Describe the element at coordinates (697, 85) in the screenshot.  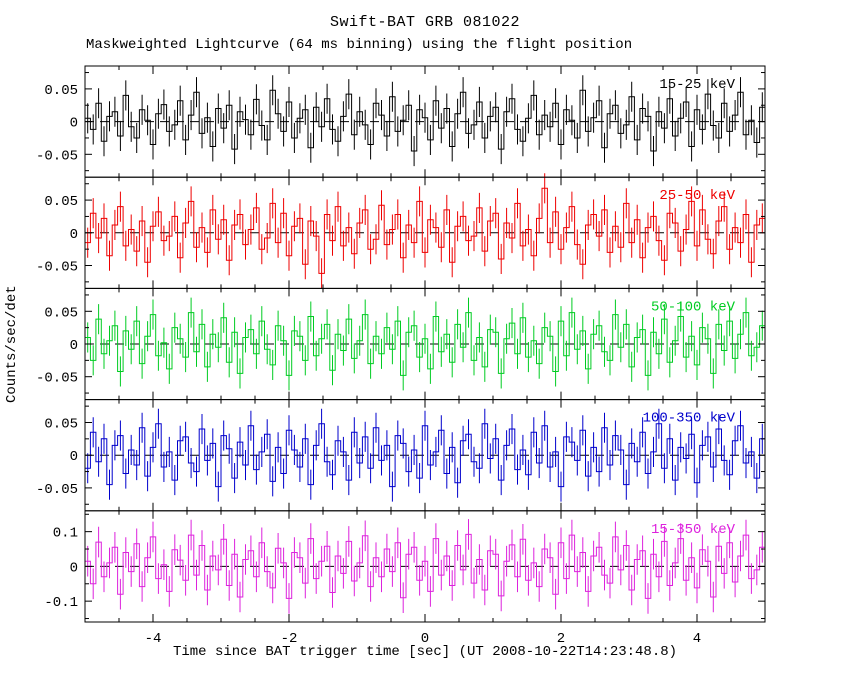
I see `energy-band-label: 15-25 keV` at that location.